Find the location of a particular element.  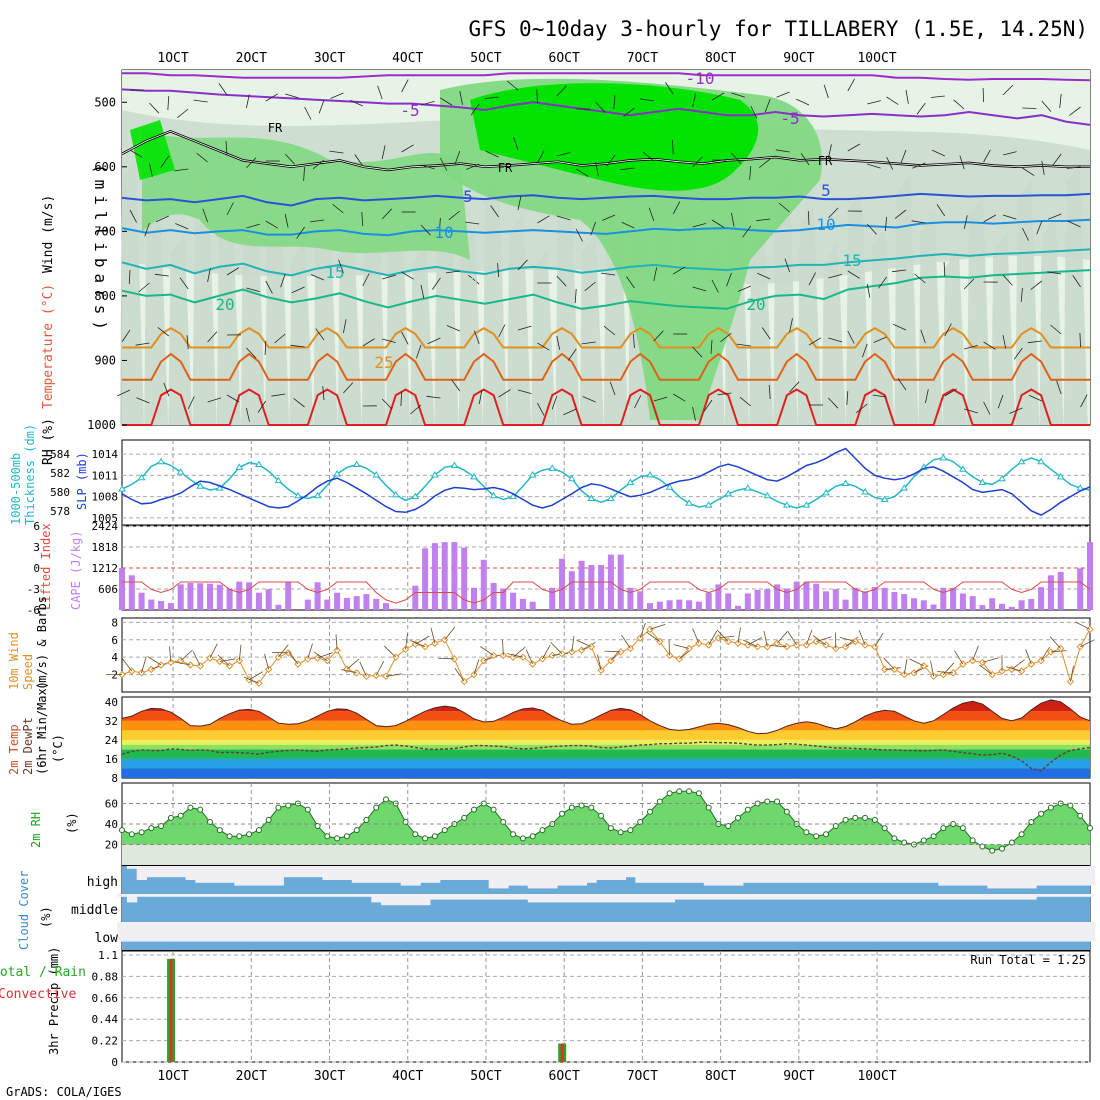

bottom-date-label: 6OCT is located at coordinates (564, 1076).